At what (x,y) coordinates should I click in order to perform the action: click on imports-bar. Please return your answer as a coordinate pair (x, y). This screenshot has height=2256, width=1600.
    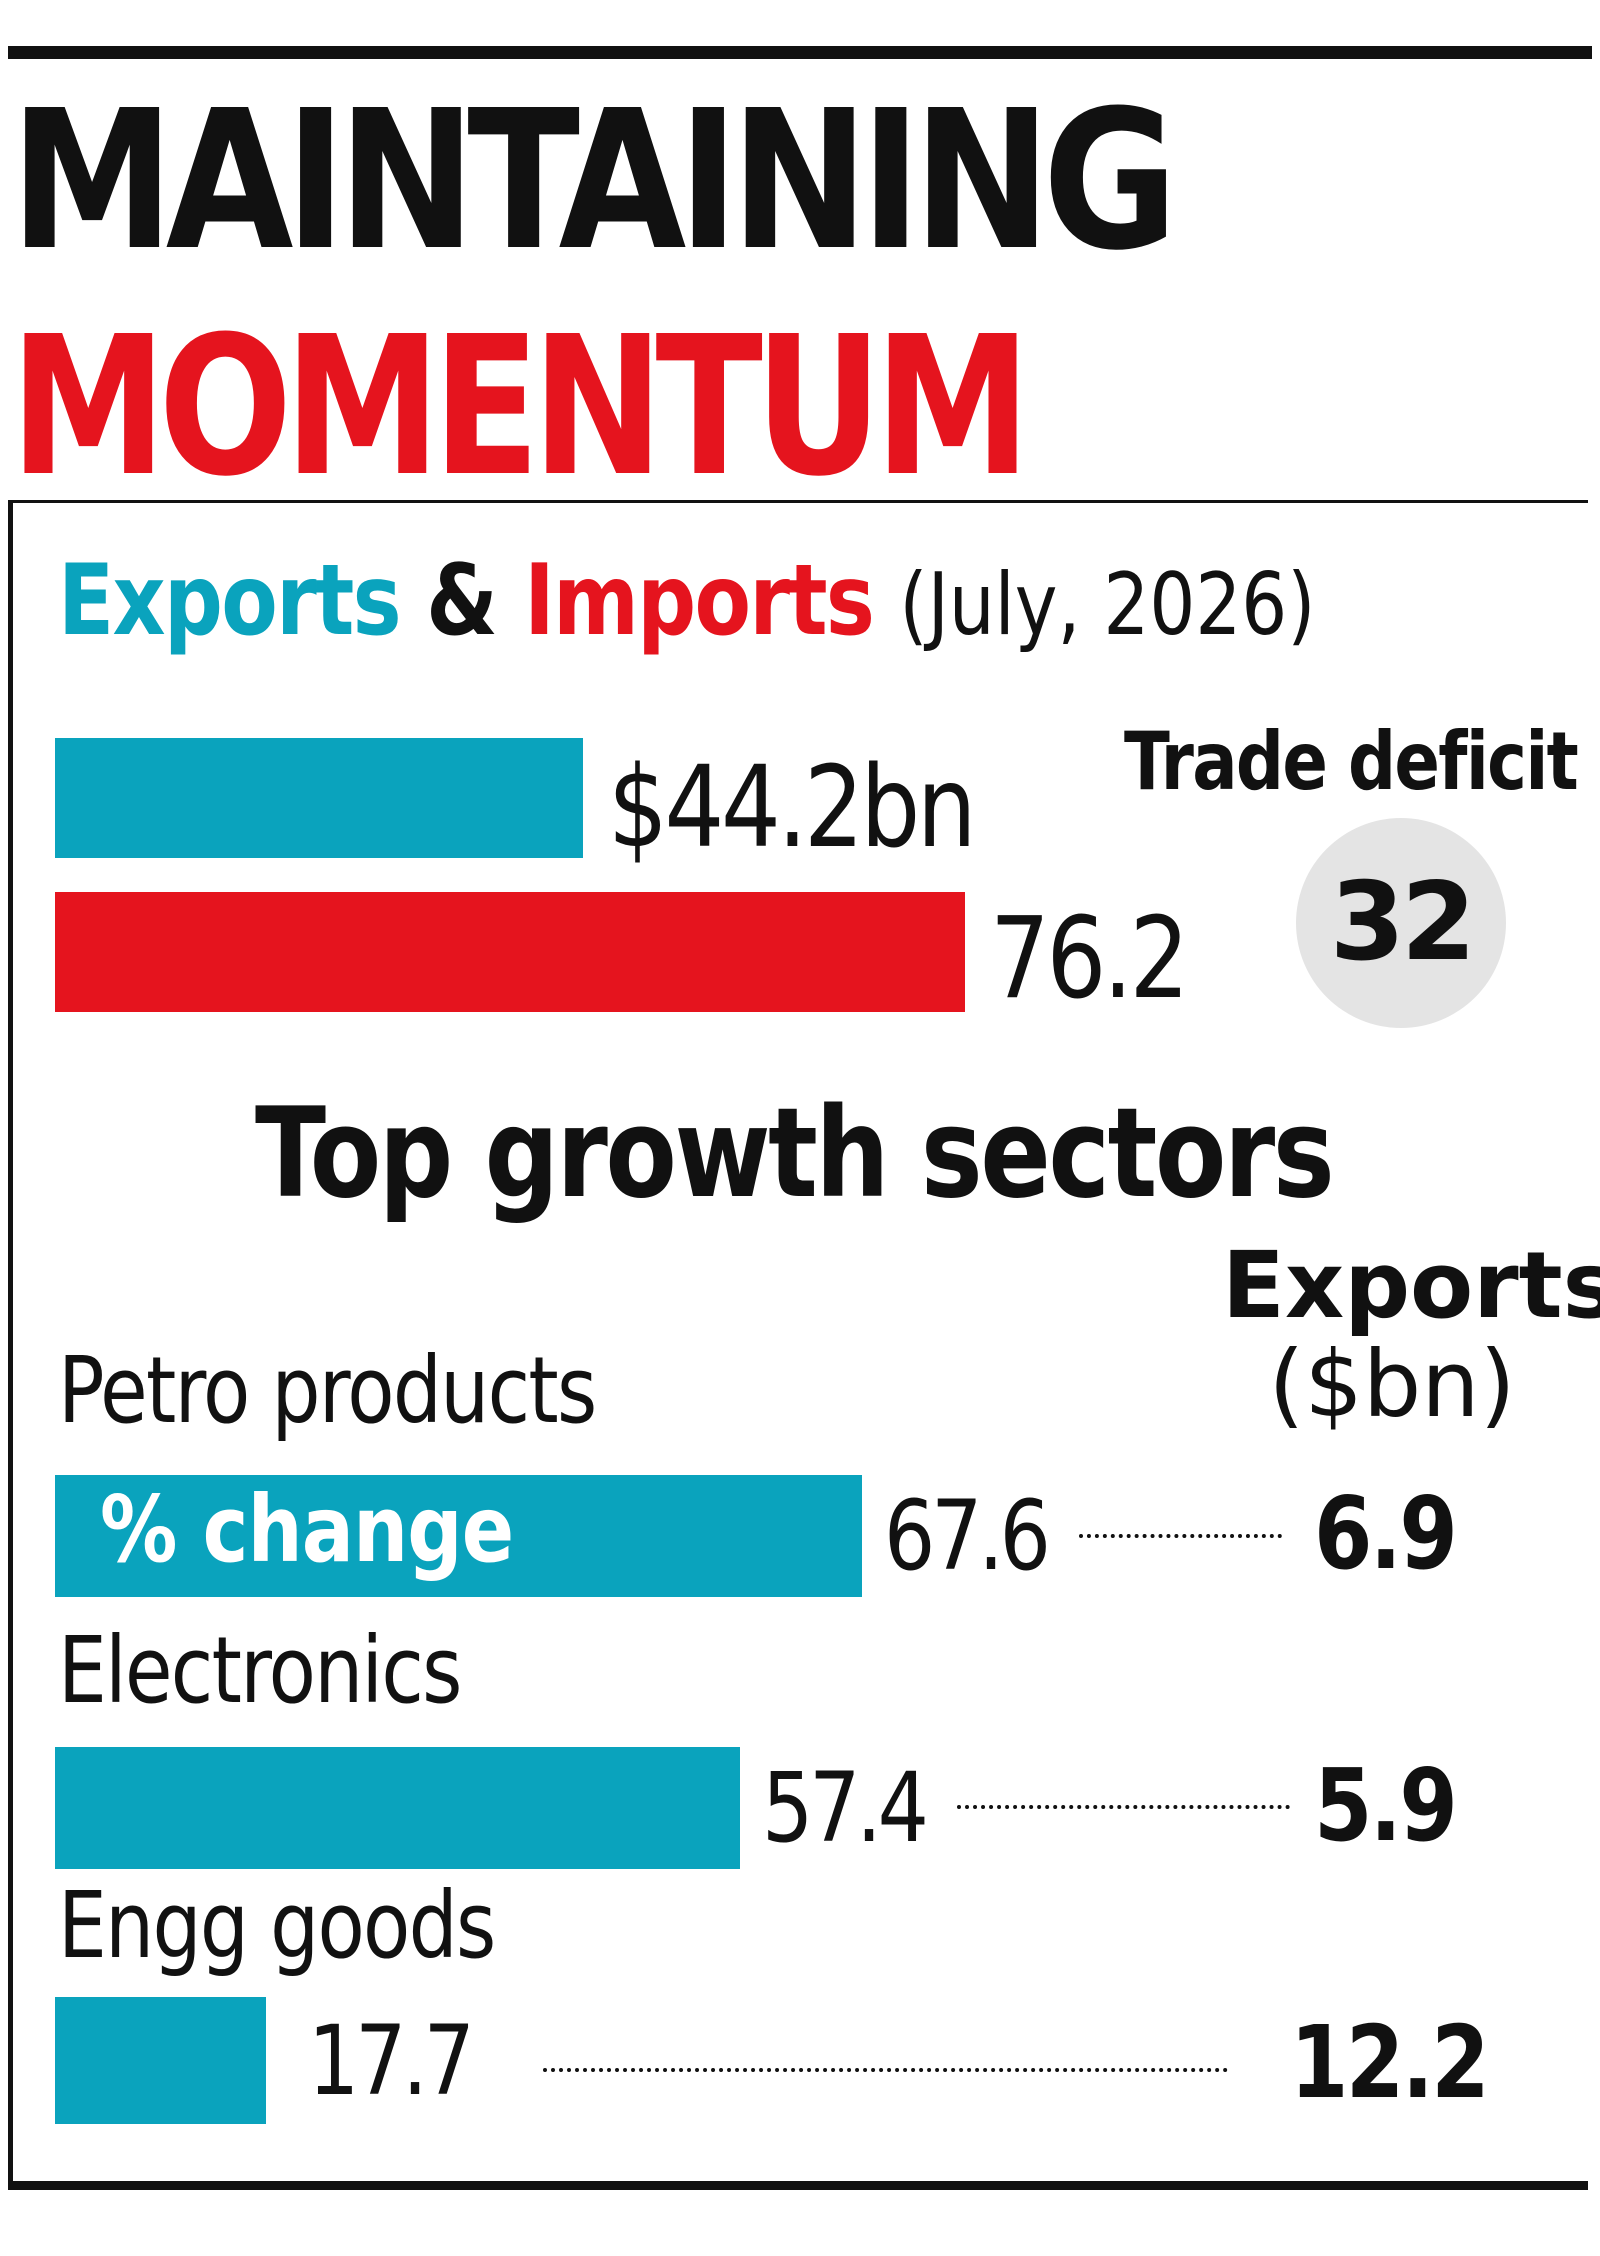
    Looking at the image, I should click on (510, 952).